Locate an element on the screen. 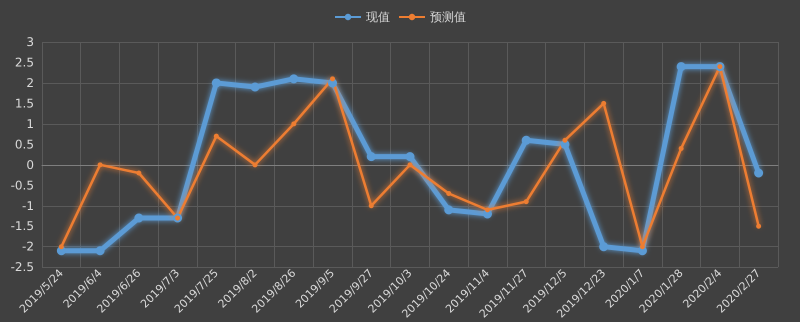 The image size is (800, 322). y-tick-label: -2 is located at coordinates (28, 247).